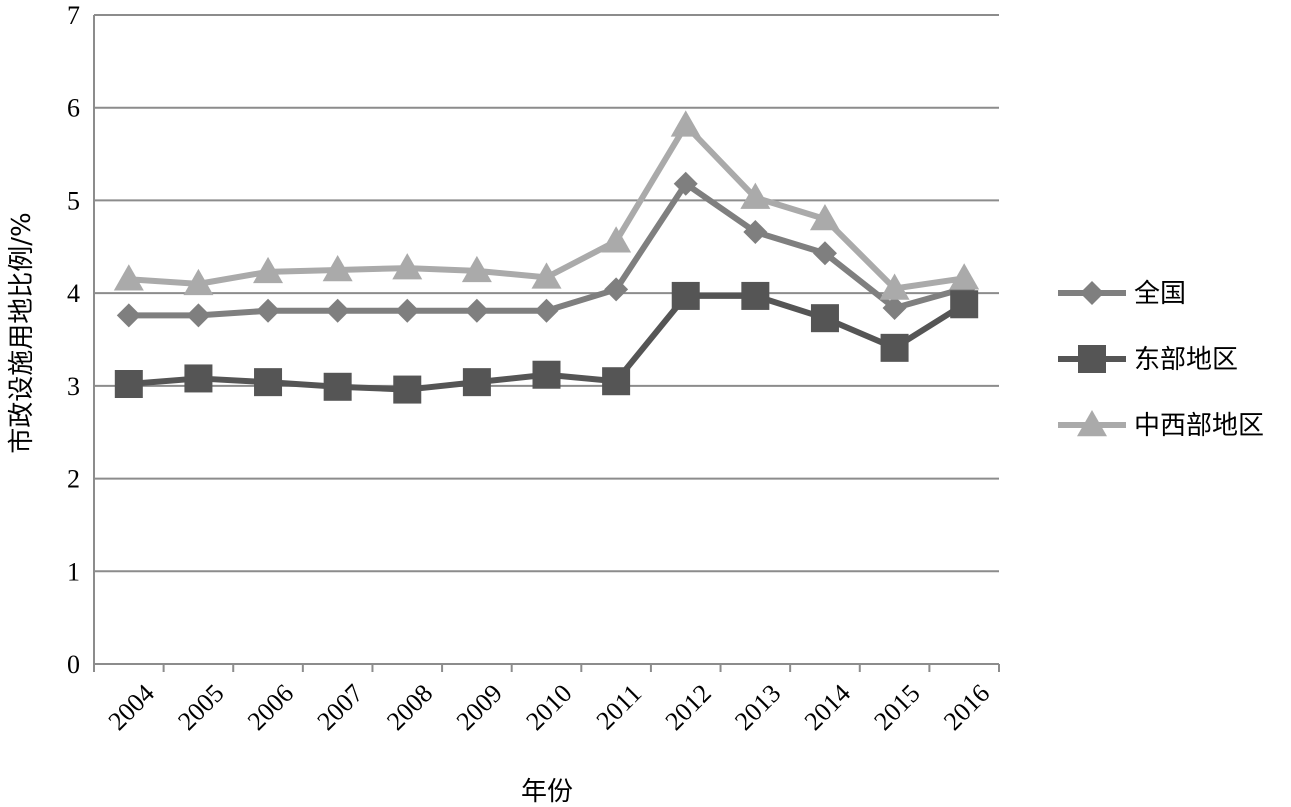 This screenshot has height=807, width=1291. Describe the element at coordinates (73, 479) in the screenshot. I see `y-tick-label: 2` at that location.